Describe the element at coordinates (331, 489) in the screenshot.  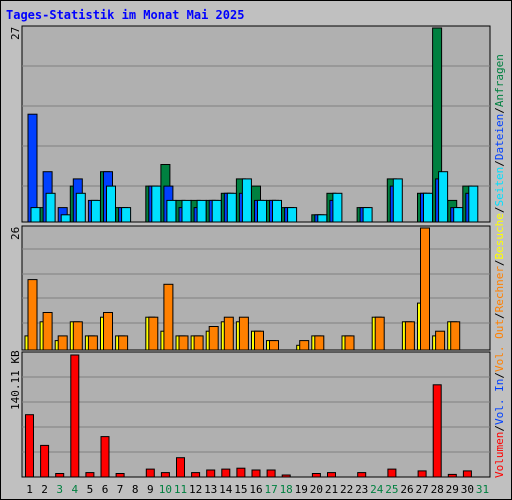
I see `x-day-label: 21` at that location.